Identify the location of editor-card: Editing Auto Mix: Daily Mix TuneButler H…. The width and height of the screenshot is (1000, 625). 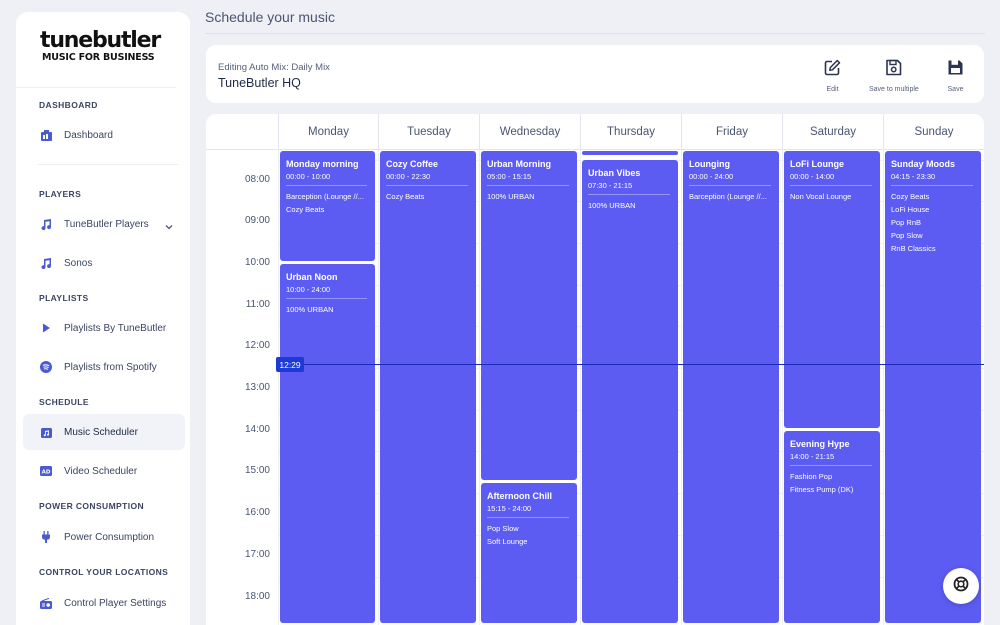
(595, 74).